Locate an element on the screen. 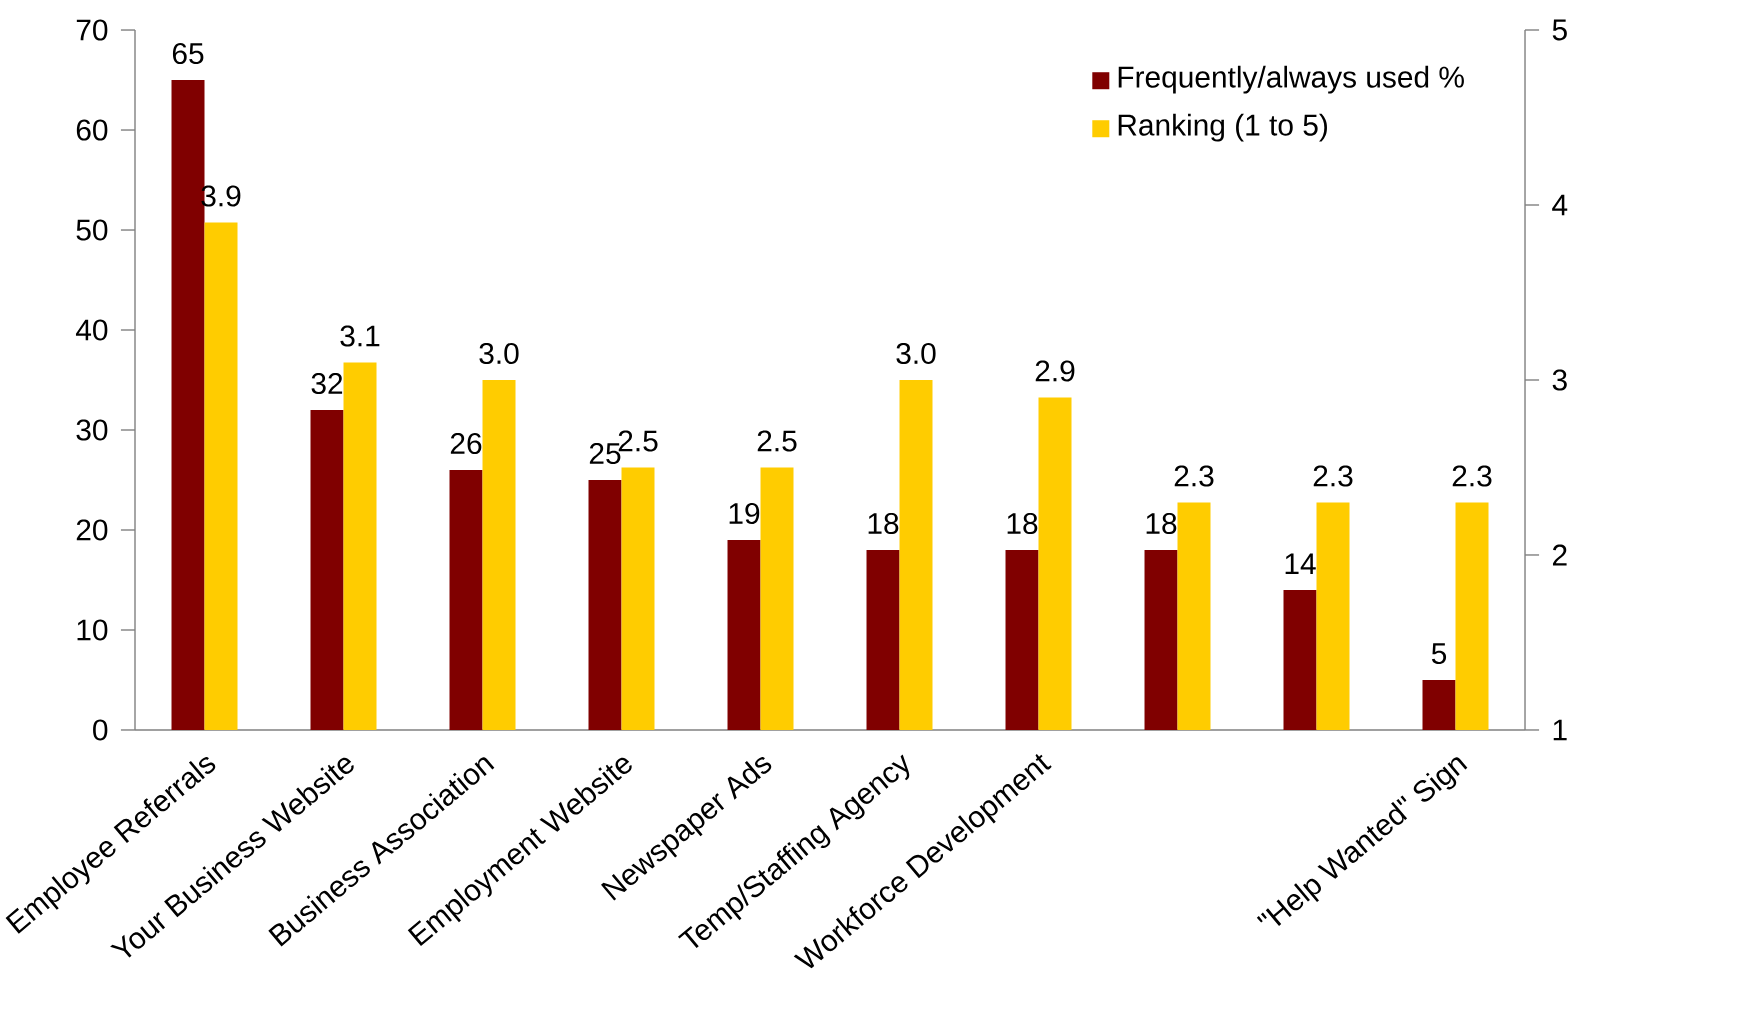 The width and height of the screenshot is (1752, 1025). data-label: 5 is located at coordinates (1439, 654).